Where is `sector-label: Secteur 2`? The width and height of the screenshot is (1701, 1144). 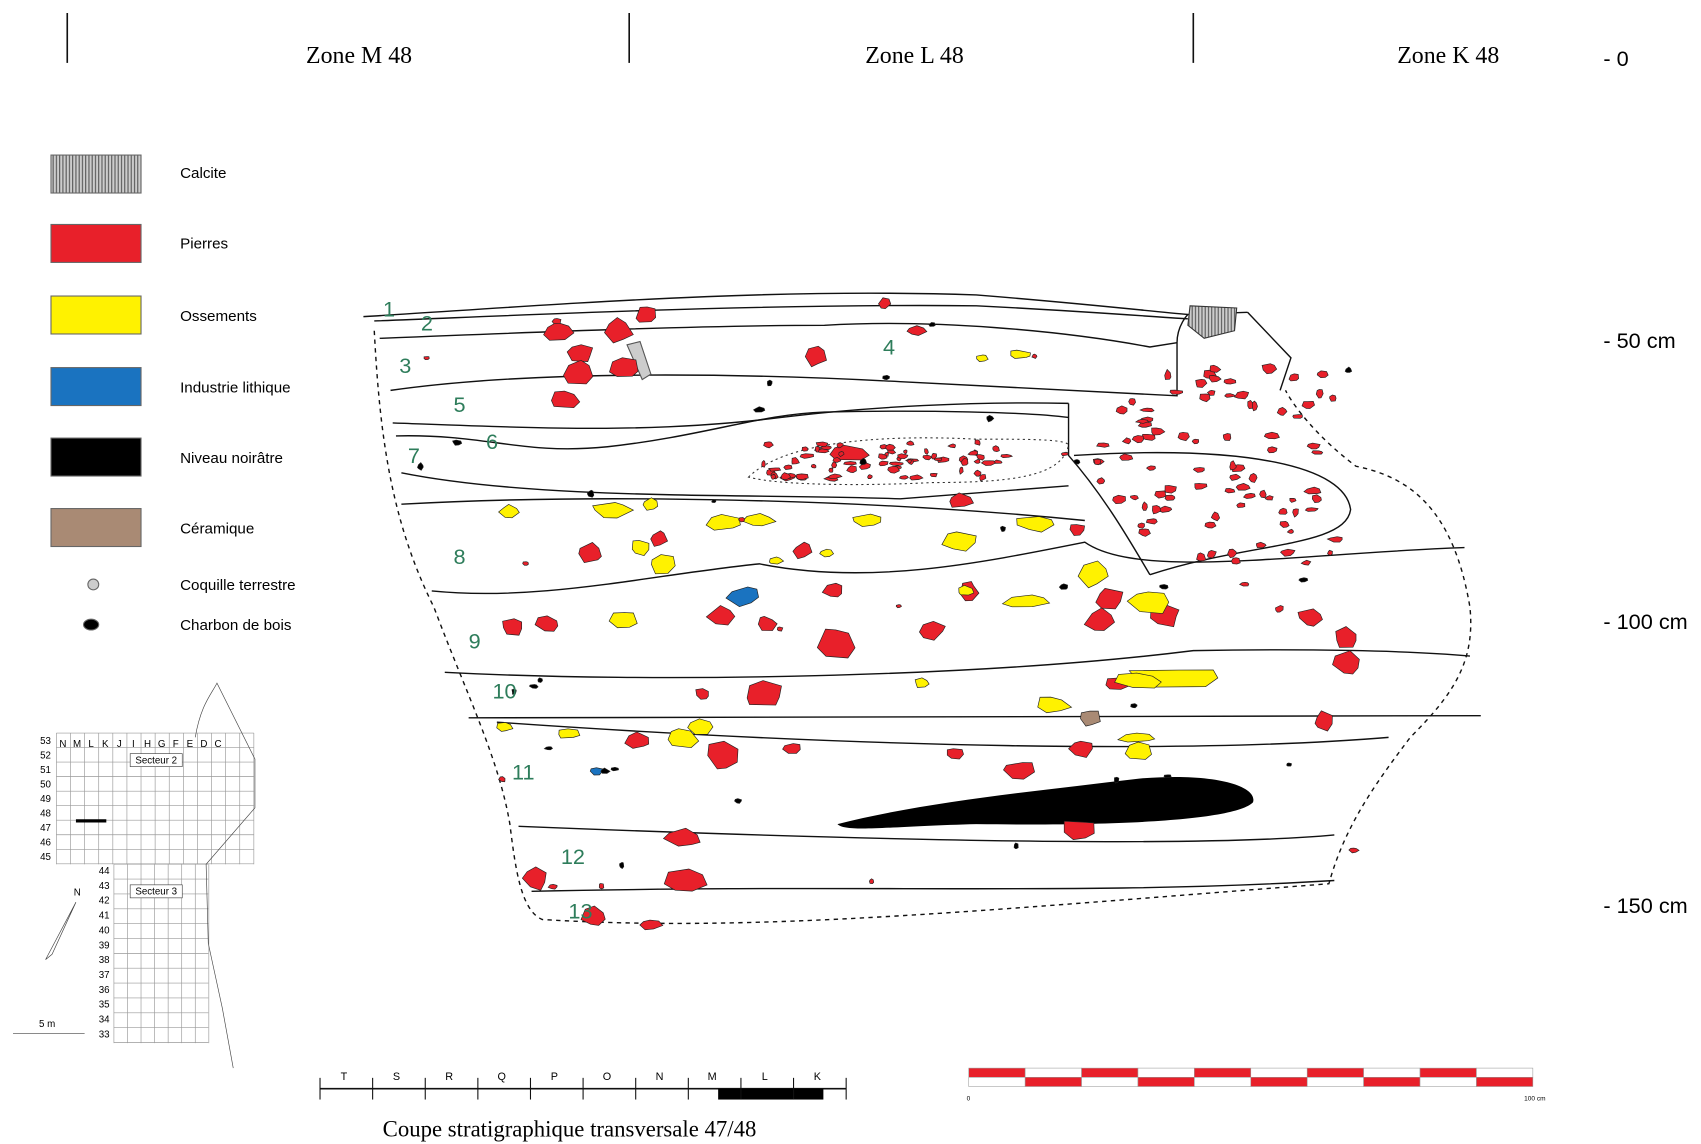 sector-label: Secteur 2 is located at coordinates (156, 760).